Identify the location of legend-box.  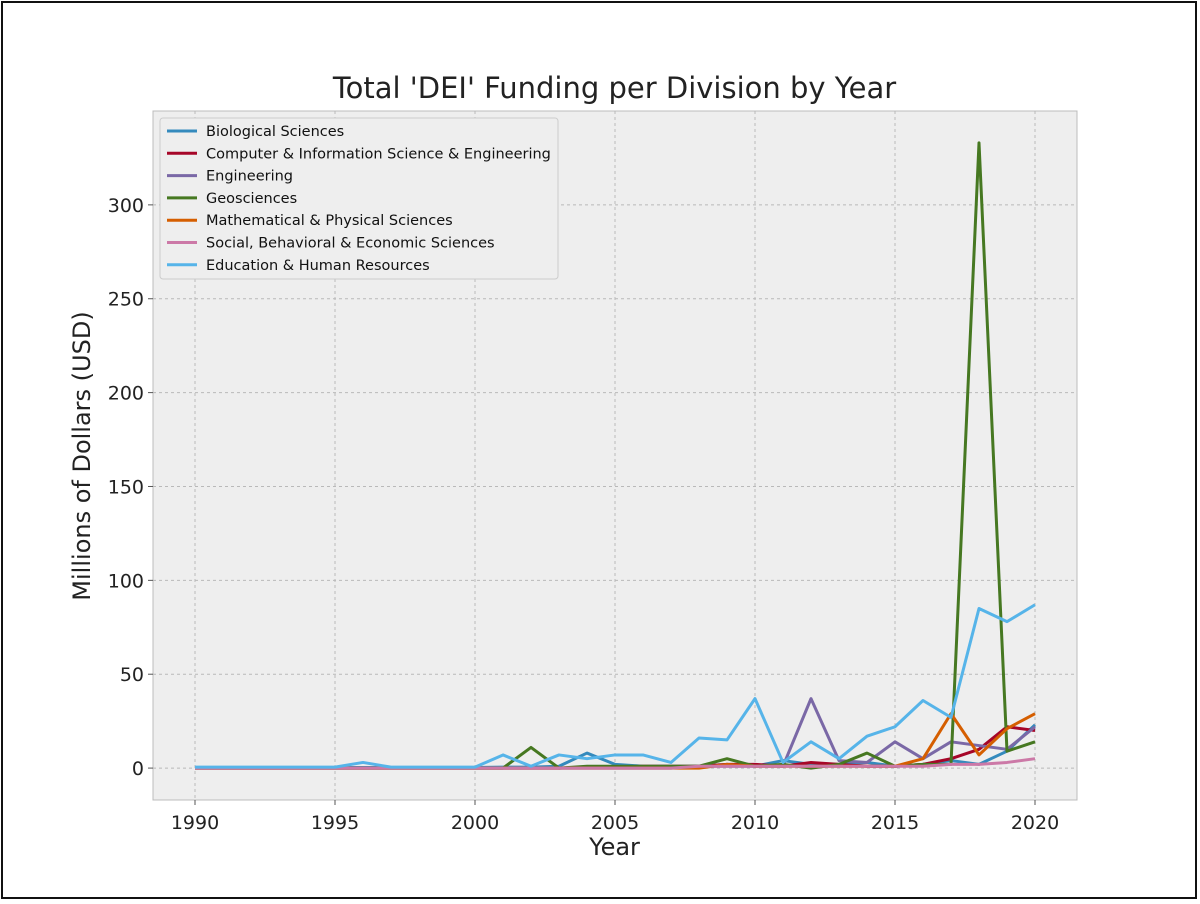
(359, 198).